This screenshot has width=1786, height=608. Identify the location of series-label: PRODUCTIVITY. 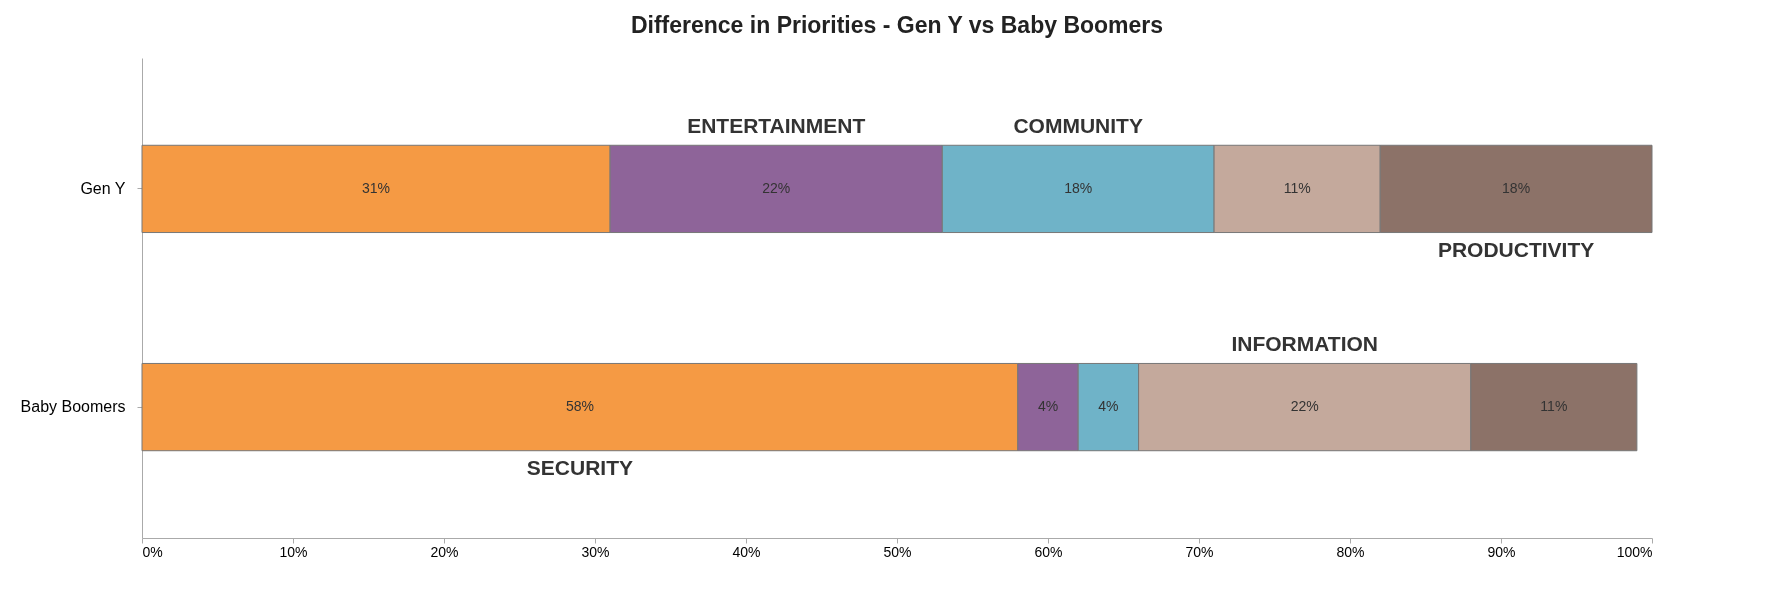
(1516, 249).